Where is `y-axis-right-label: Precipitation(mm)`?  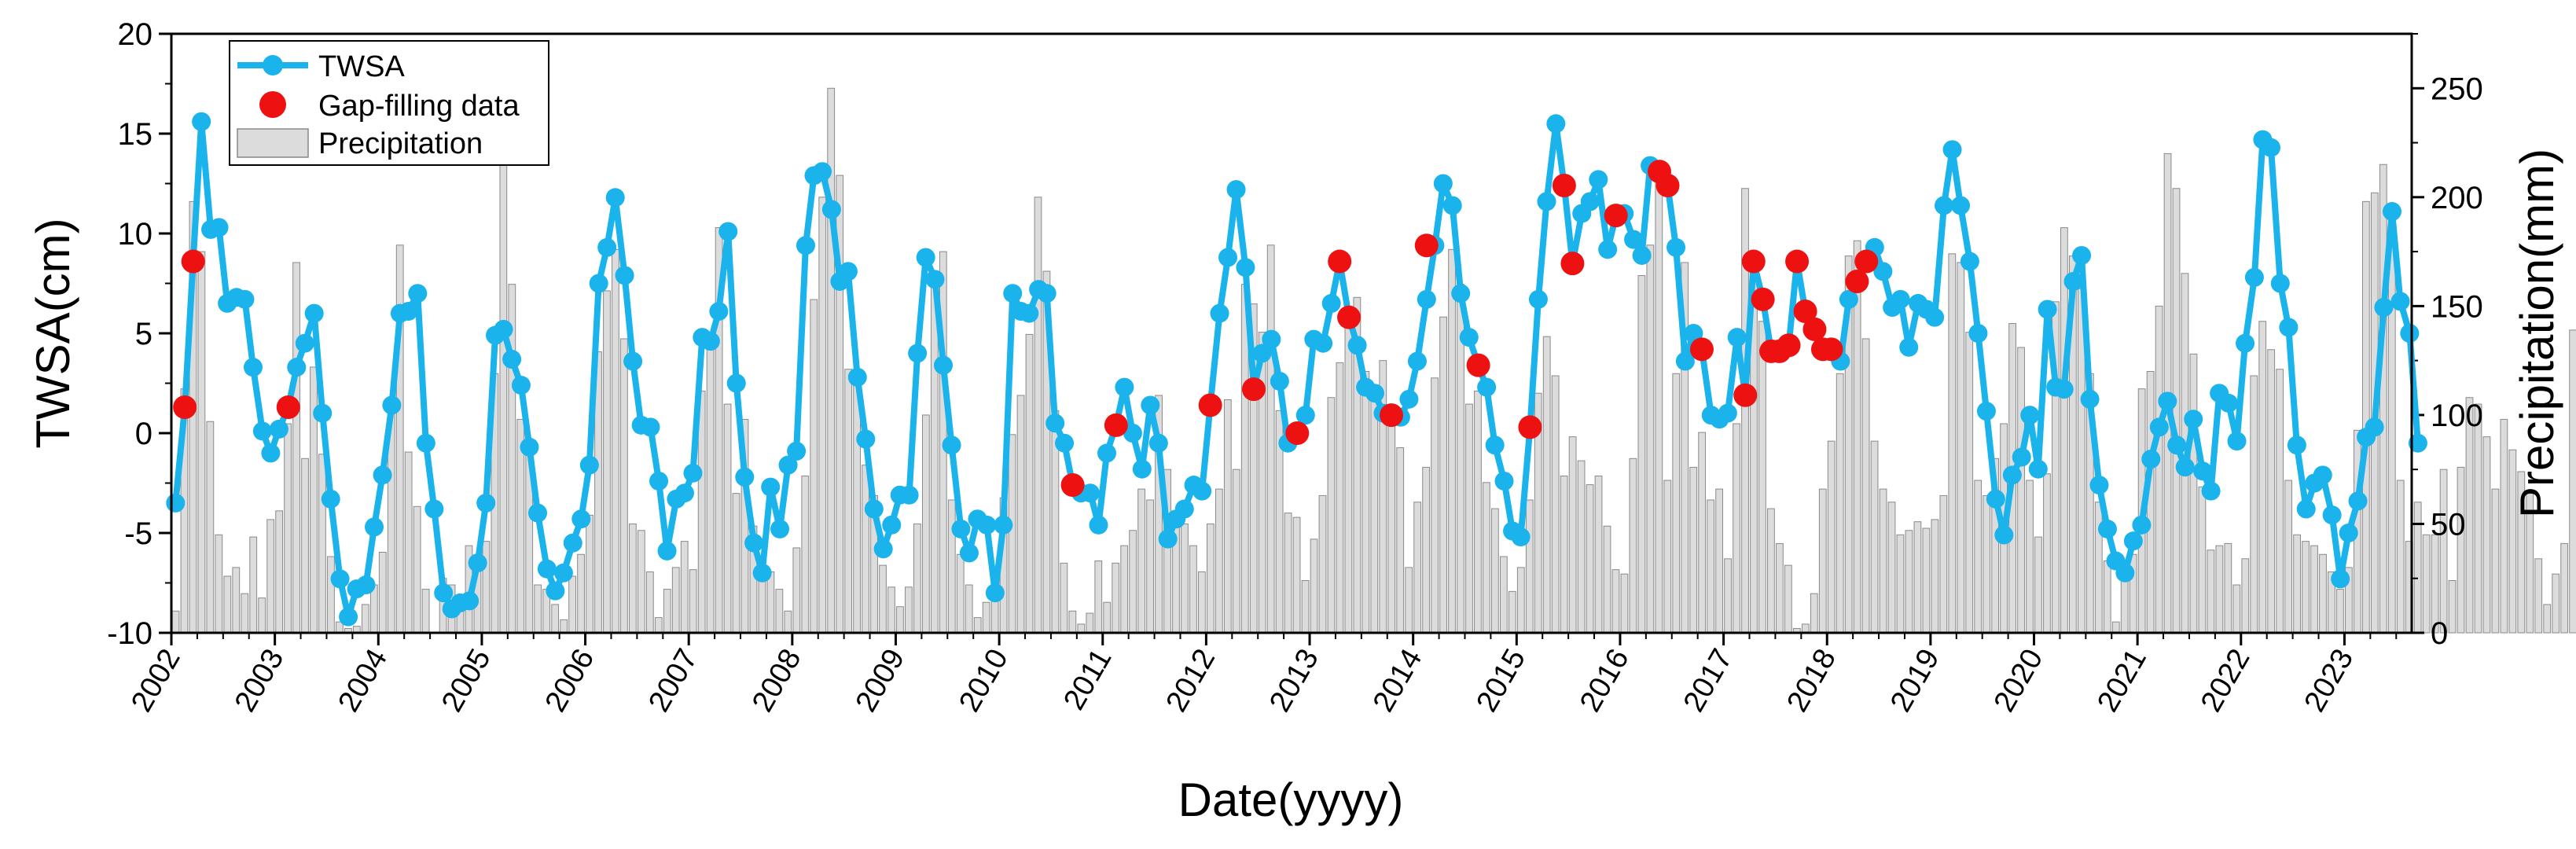 y-axis-right-label: Precipitation(mm) is located at coordinates (2537, 333).